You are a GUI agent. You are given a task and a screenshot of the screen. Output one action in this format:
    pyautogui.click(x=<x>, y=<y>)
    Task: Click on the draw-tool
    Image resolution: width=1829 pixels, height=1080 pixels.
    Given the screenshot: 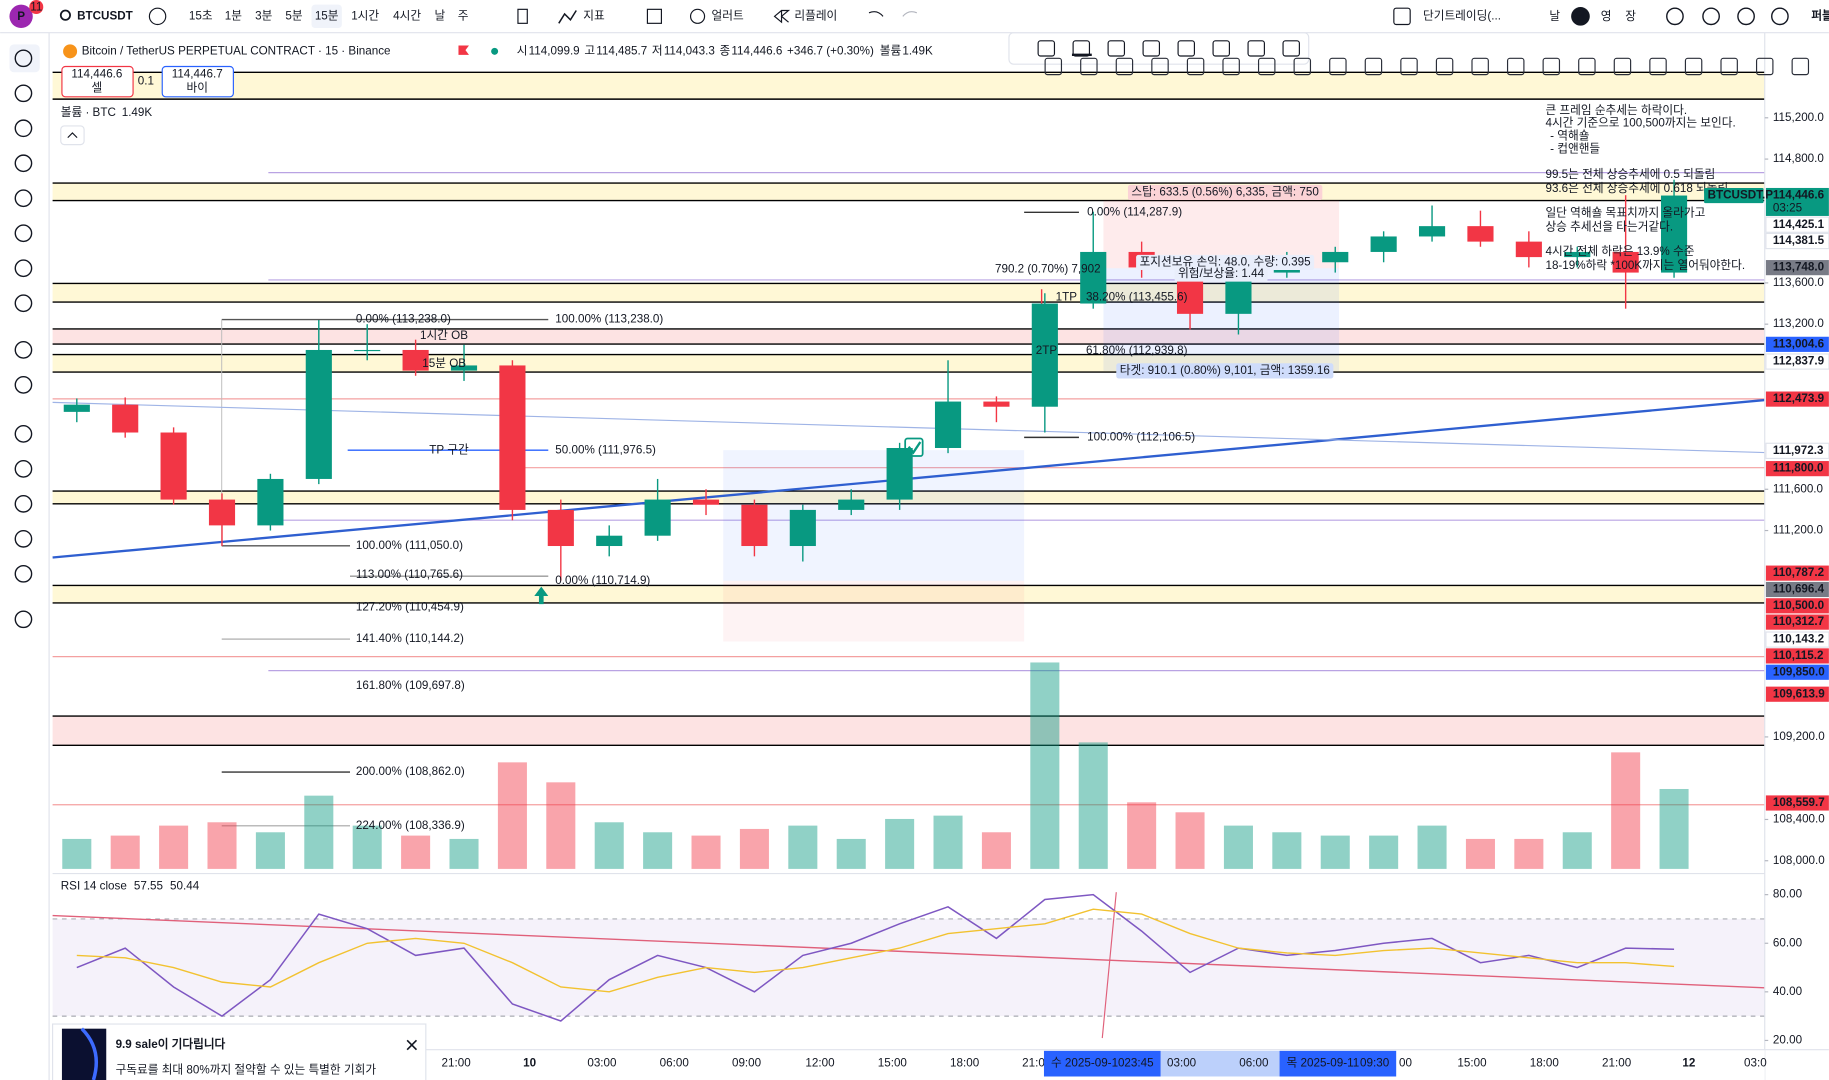 What is the action you would take?
    pyautogui.click(x=1186, y=48)
    